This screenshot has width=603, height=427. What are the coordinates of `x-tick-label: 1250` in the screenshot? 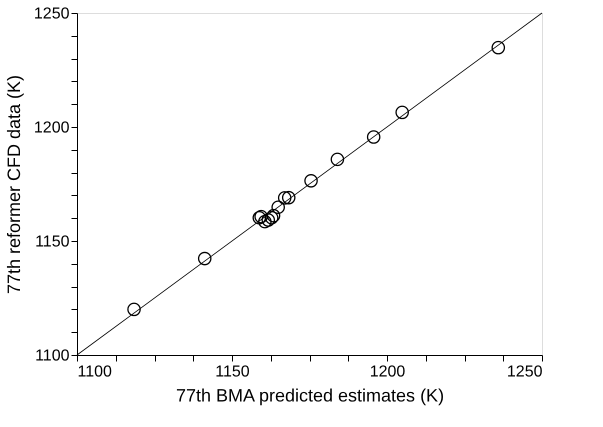 It's located at (524, 372).